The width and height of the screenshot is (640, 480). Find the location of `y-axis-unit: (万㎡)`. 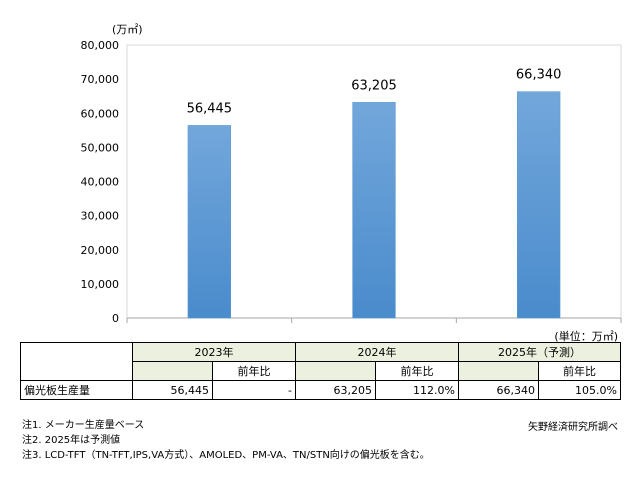

y-axis-unit: (万㎡) is located at coordinates (127, 29).